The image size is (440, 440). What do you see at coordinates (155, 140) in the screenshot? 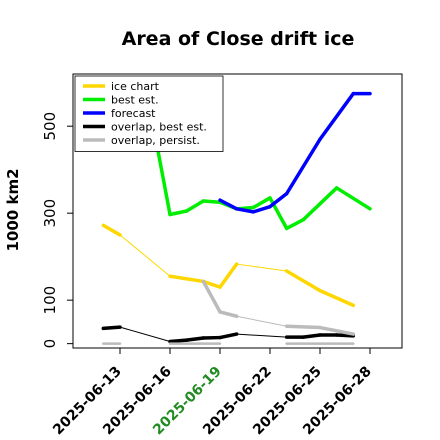
I see `legend-label: overlap, persist.` at bounding box center [155, 140].